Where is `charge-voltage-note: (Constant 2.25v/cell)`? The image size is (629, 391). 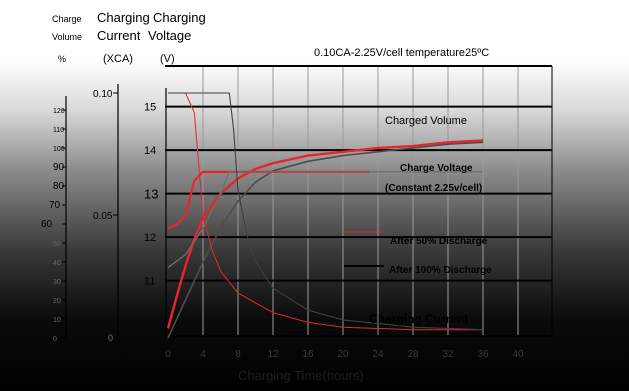 charge-voltage-note: (Constant 2.25v/cell) is located at coordinates (433, 188).